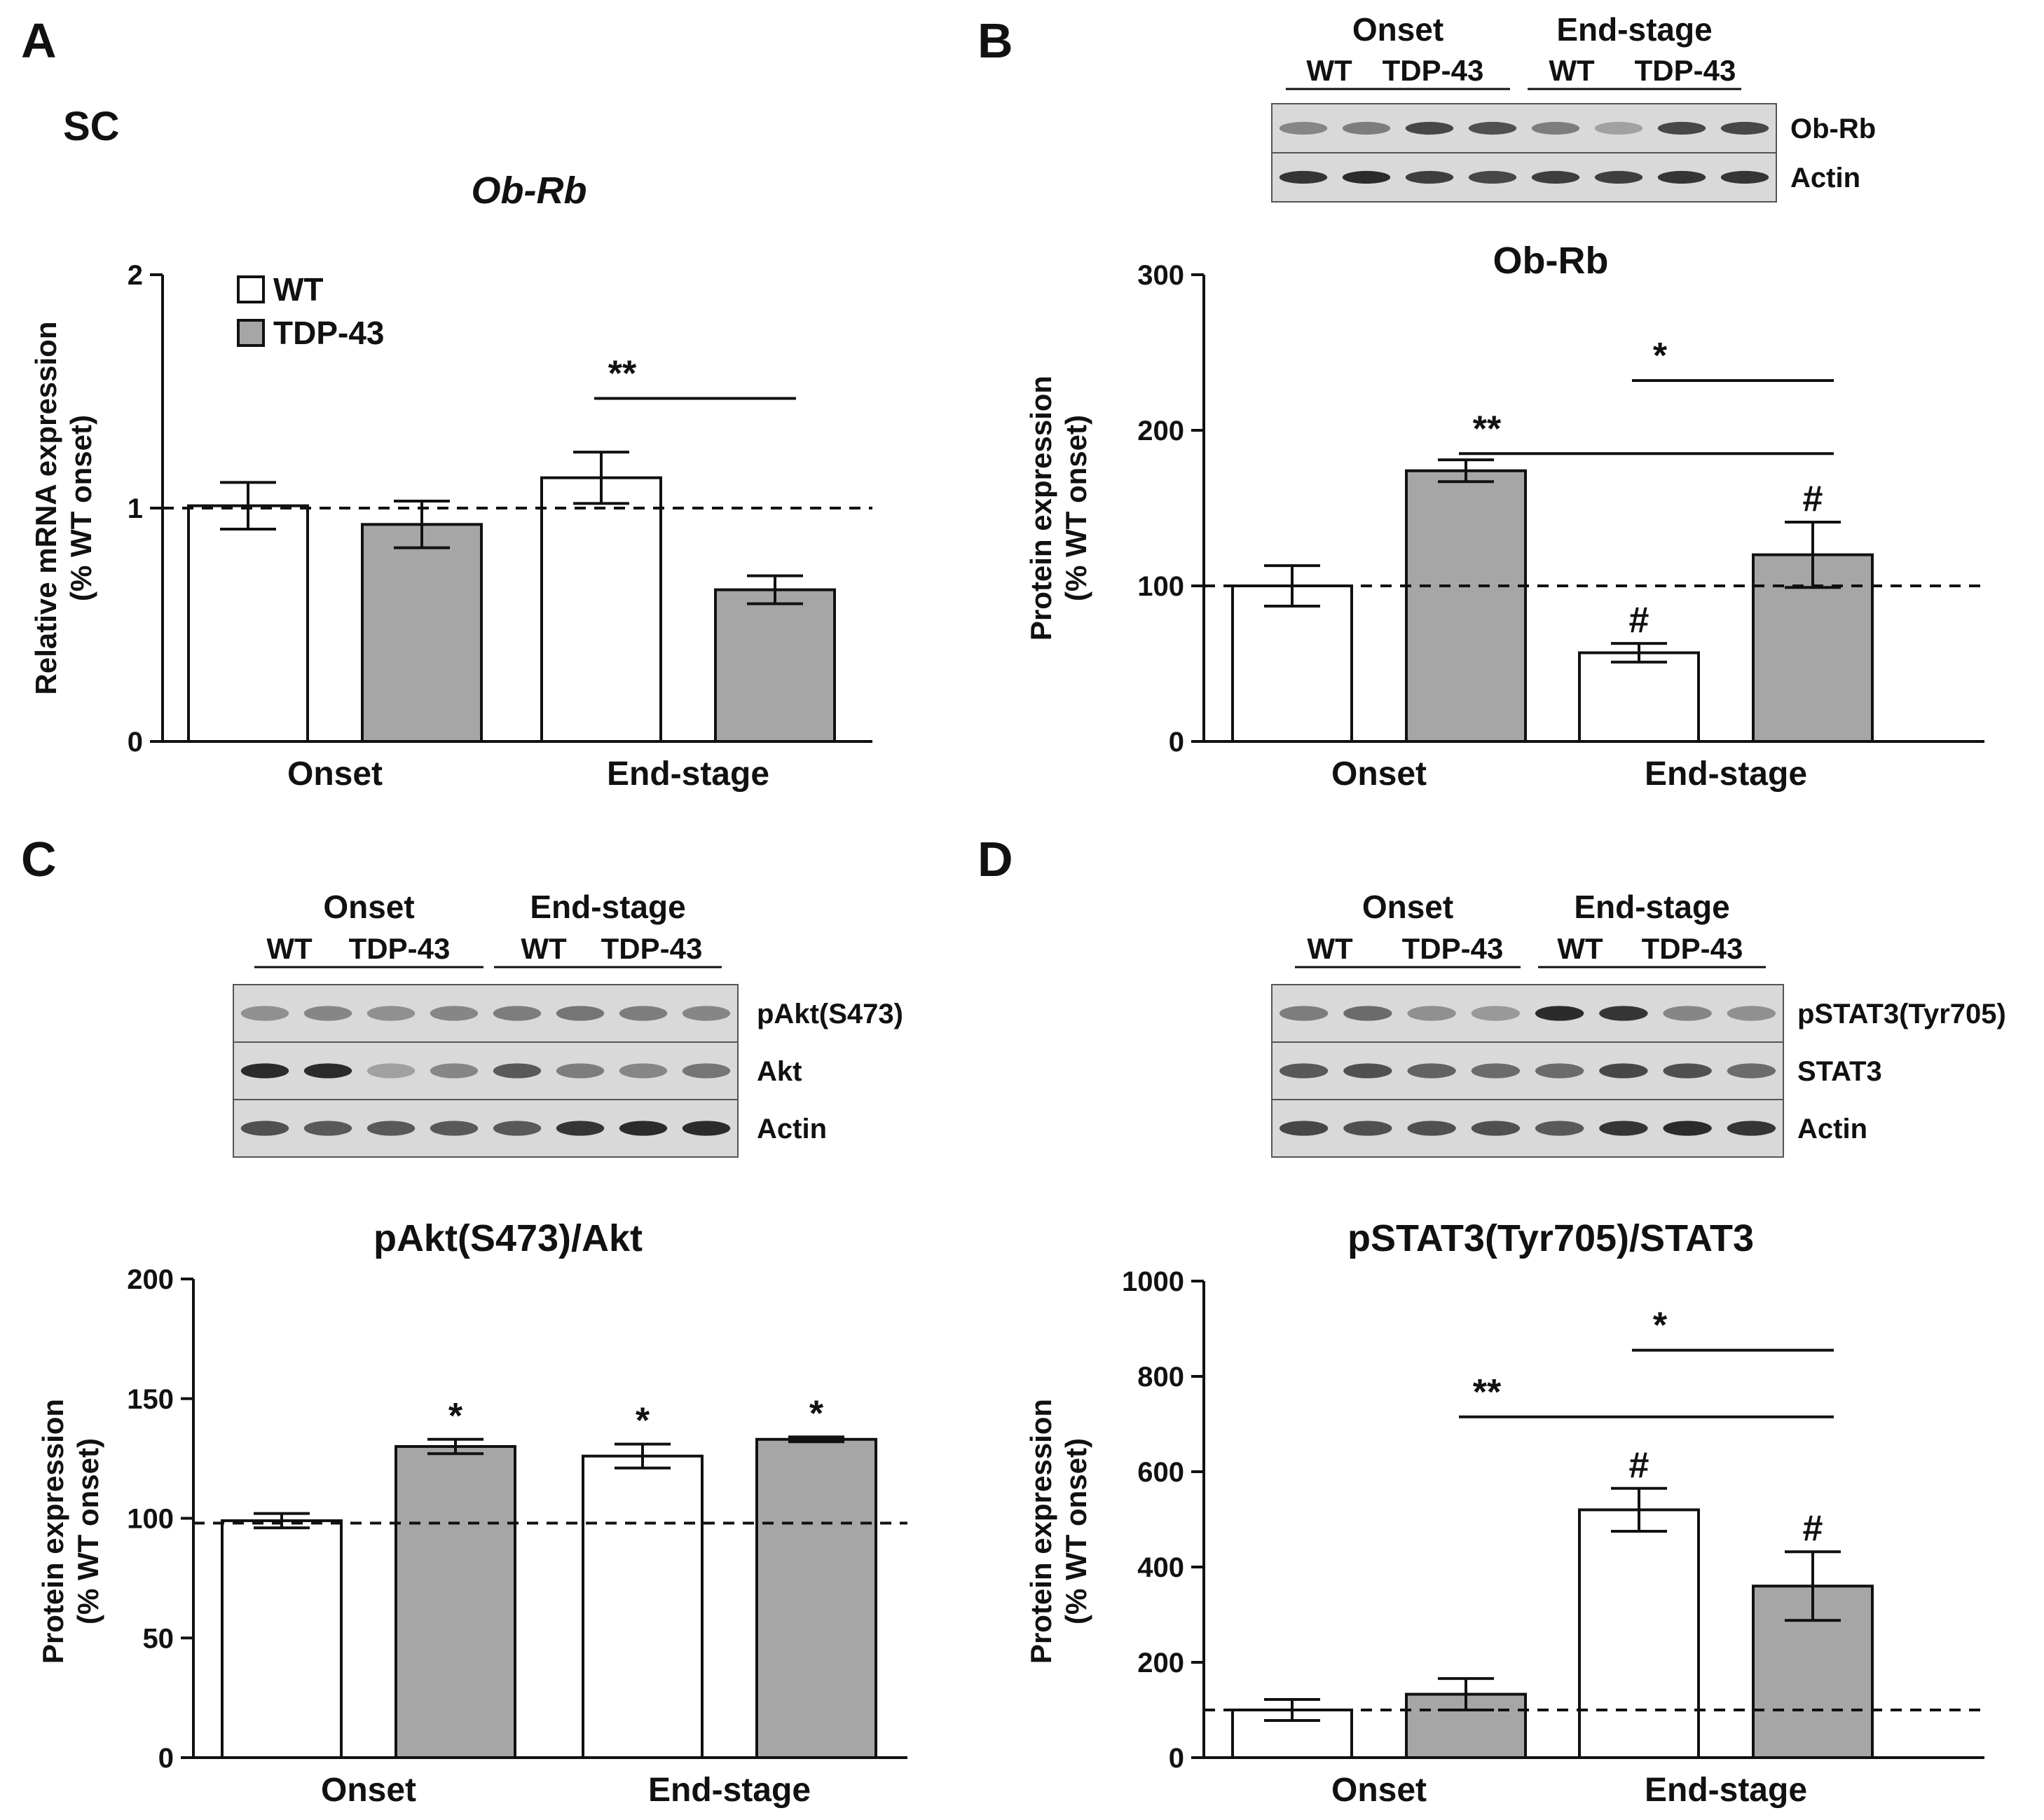 The height and width of the screenshot is (1820, 2044). I want to click on y-tick-label: 600, so click(1160, 1473).